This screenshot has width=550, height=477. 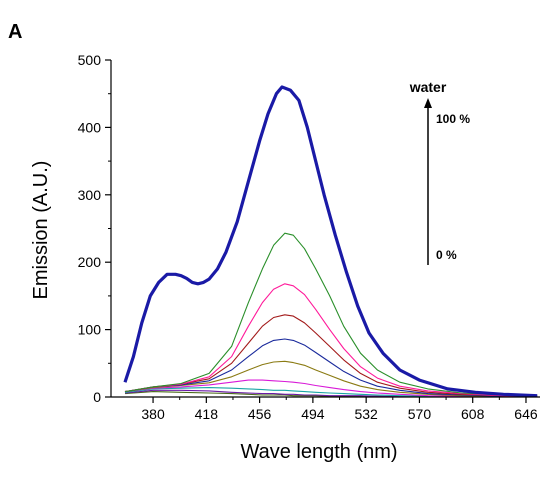 I want to click on y-tick-label: 400, so click(x=90, y=127).